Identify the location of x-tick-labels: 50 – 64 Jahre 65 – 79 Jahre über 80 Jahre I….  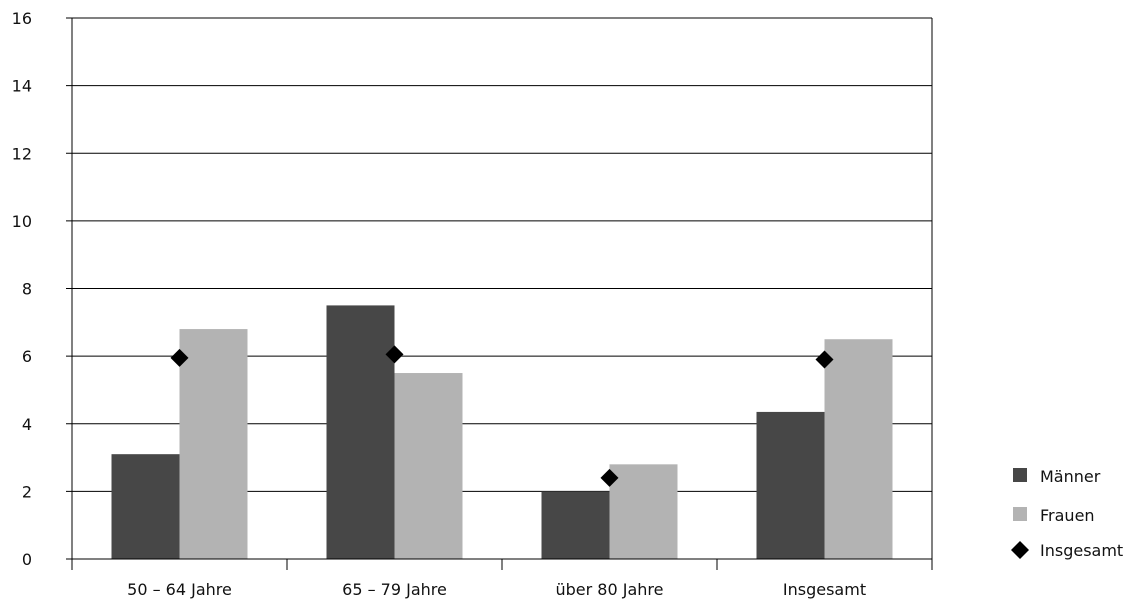
(496, 589).